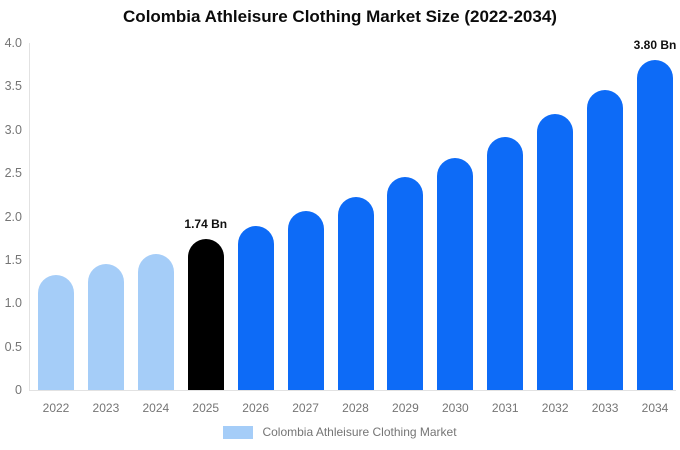 This screenshot has height=450, width=680. Describe the element at coordinates (238, 432) in the screenshot. I see `legend-swatch-icon` at that location.